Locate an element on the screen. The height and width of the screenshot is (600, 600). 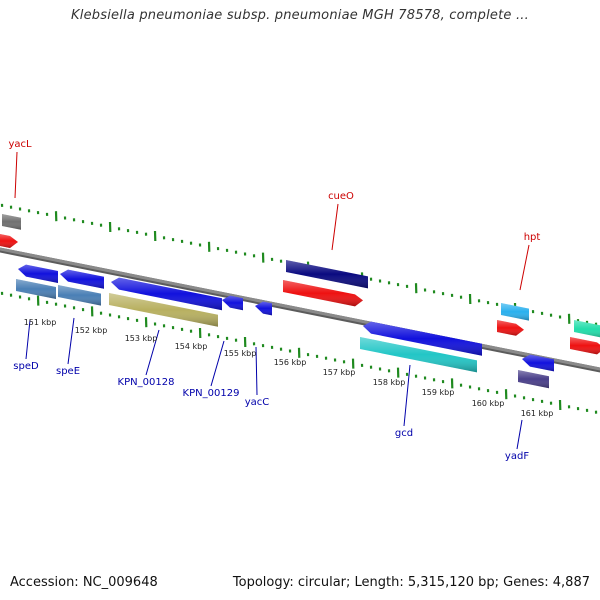
gene-gcd-cyan-shading is located at coordinates (418, 355).